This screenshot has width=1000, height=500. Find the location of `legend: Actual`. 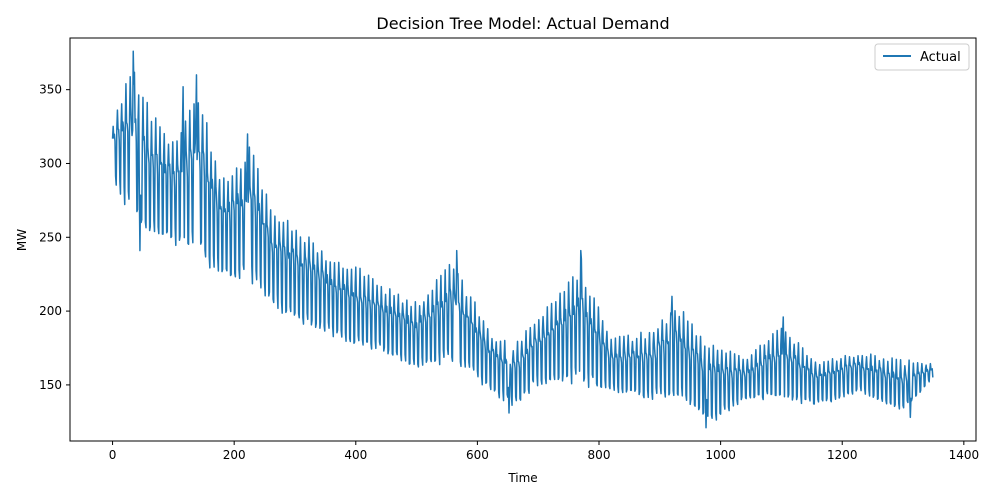

legend: Actual is located at coordinates (922, 57).